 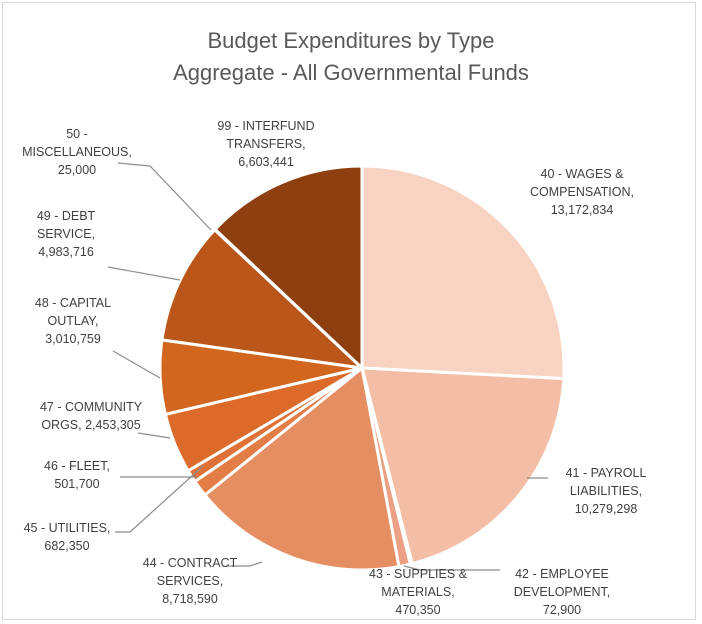 I want to click on data-label-line: OUTLAY,, so click(x=73, y=321).